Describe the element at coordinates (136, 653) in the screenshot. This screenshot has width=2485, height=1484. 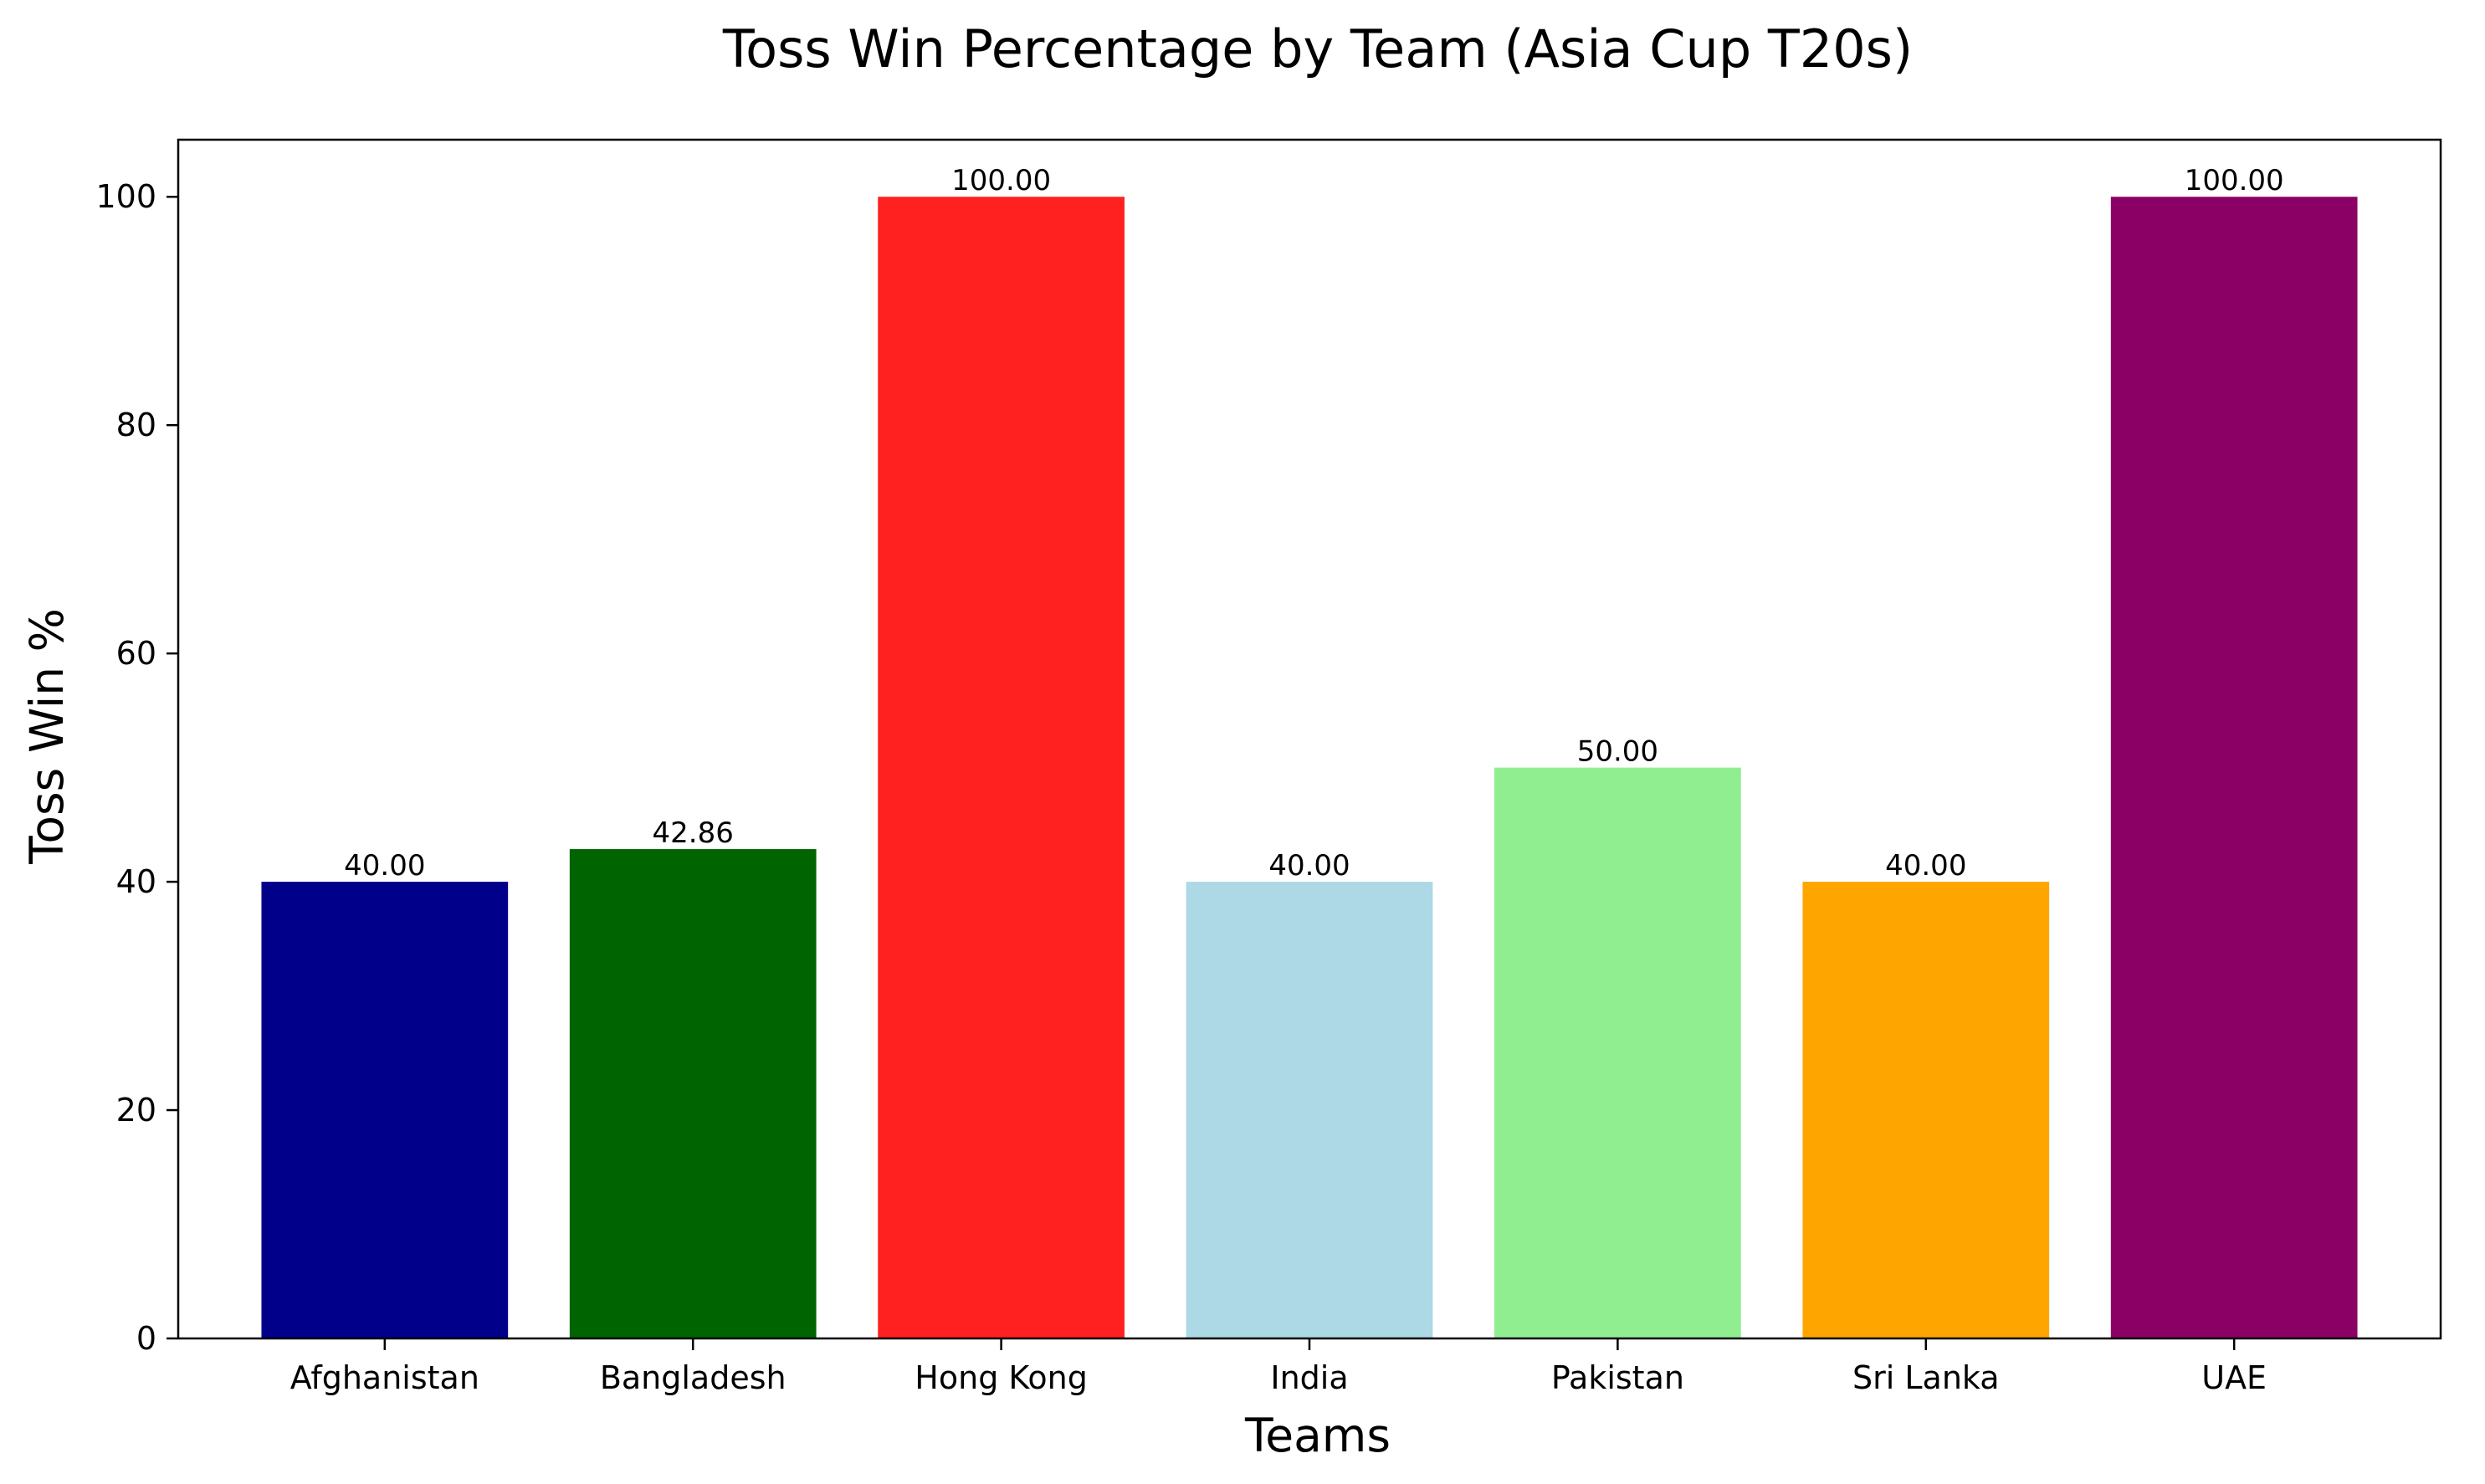
I see `y-tick-label: 60` at that location.